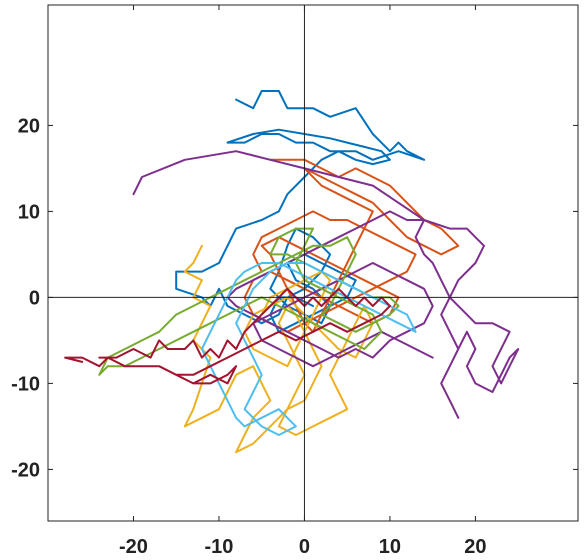 The image size is (584, 560). Describe the element at coordinates (29, 126) in the screenshot. I see `y-tick-label: 20` at that location.